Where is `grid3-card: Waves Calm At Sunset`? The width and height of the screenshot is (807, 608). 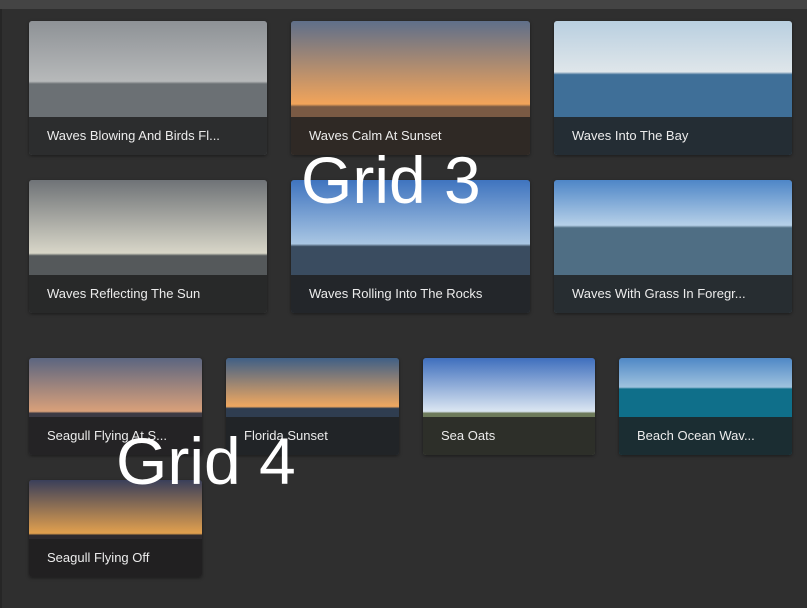
grid3-card: Waves Calm At Sunset is located at coordinates (410, 88).